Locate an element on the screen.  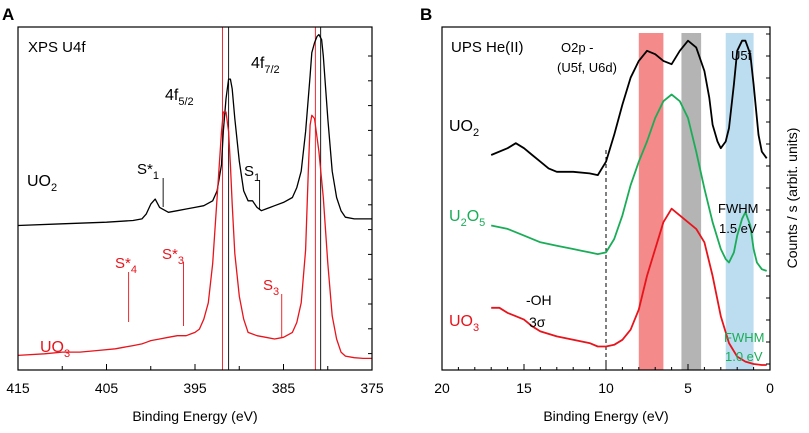
band-label-u5f: U5f is located at coordinates (741, 55).